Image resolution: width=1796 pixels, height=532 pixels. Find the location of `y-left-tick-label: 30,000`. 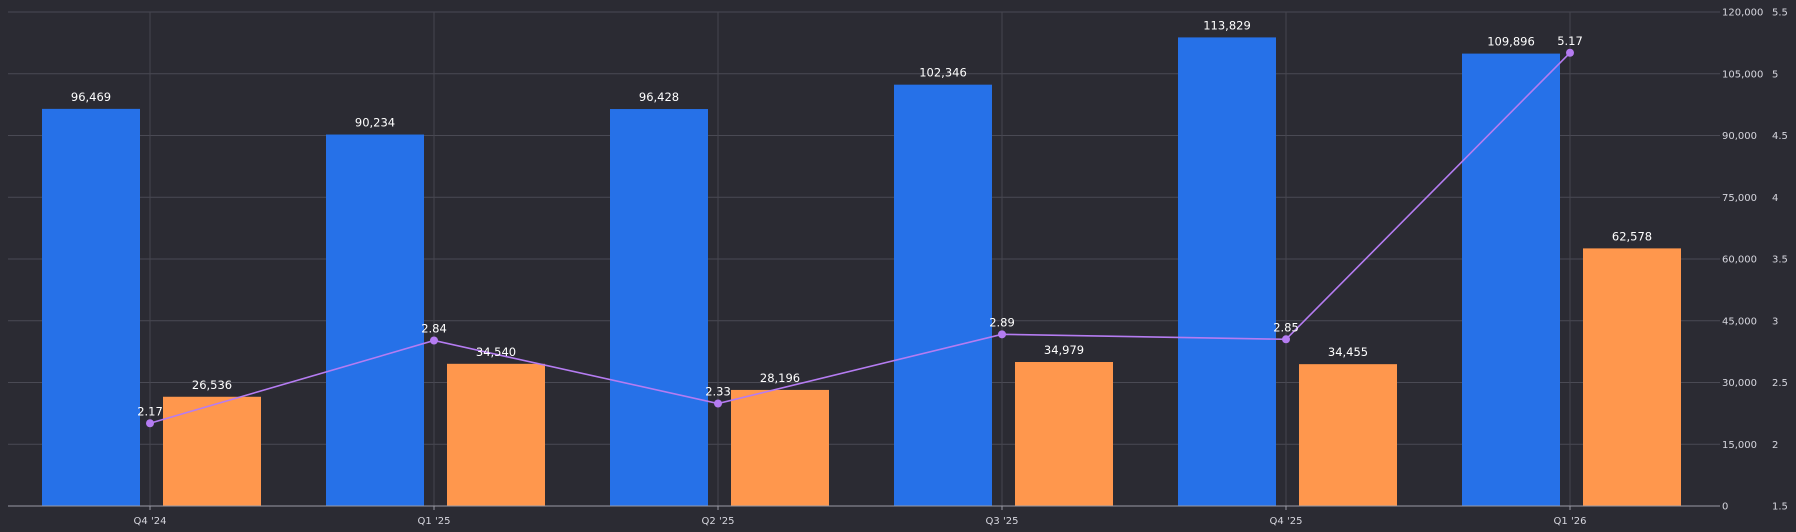

y-left-tick-label: 30,000 is located at coordinates (1739, 383).